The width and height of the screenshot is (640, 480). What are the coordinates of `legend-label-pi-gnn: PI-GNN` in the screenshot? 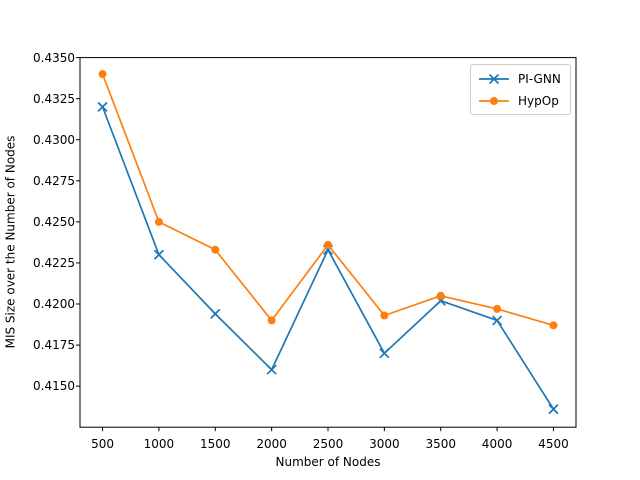 It's located at (539, 78).